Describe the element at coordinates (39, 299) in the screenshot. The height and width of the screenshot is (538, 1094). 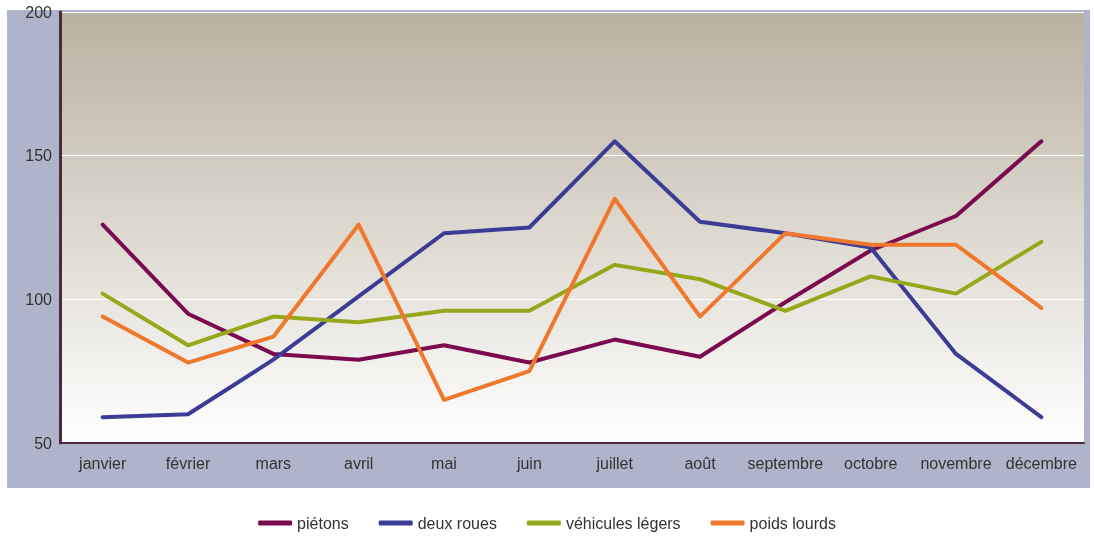
I see `y-tick-label: 100` at that location.